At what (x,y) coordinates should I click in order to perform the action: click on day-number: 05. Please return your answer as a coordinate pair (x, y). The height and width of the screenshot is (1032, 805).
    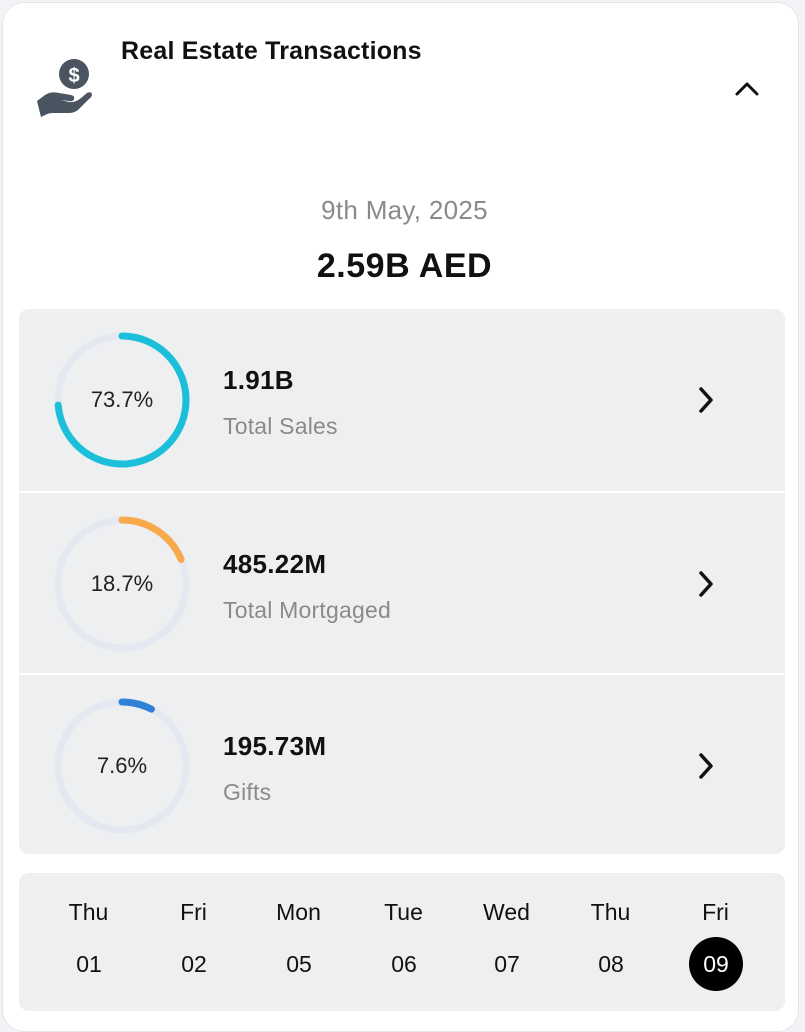
    Looking at the image, I should click on (299, 963).